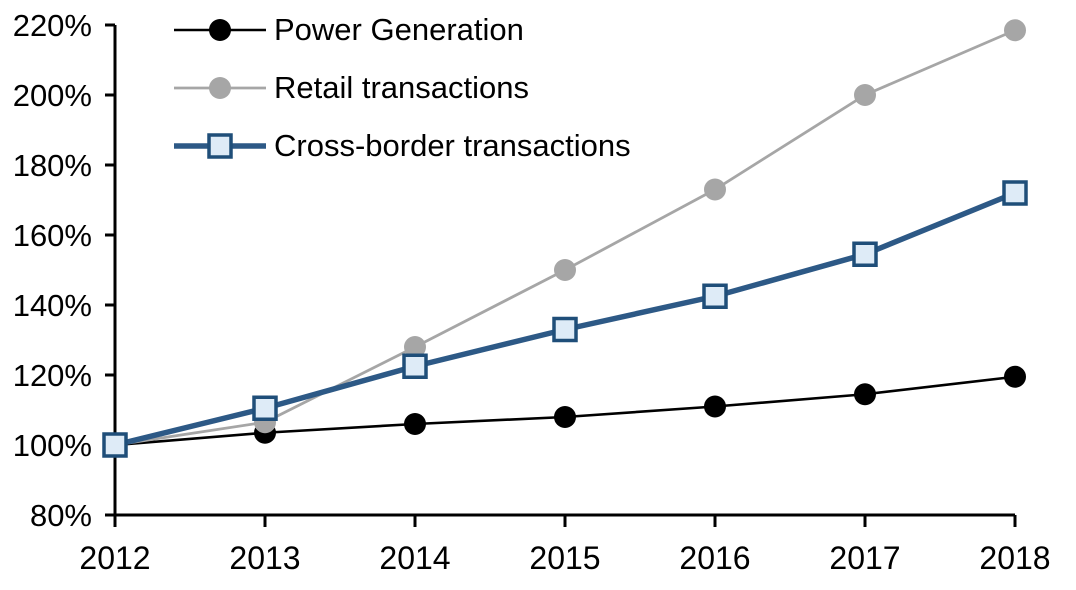  What do you see at coordinates (52, 445) in the screenshot?
I see `y-tick-label: 100%` at bounding box center [52, 445].